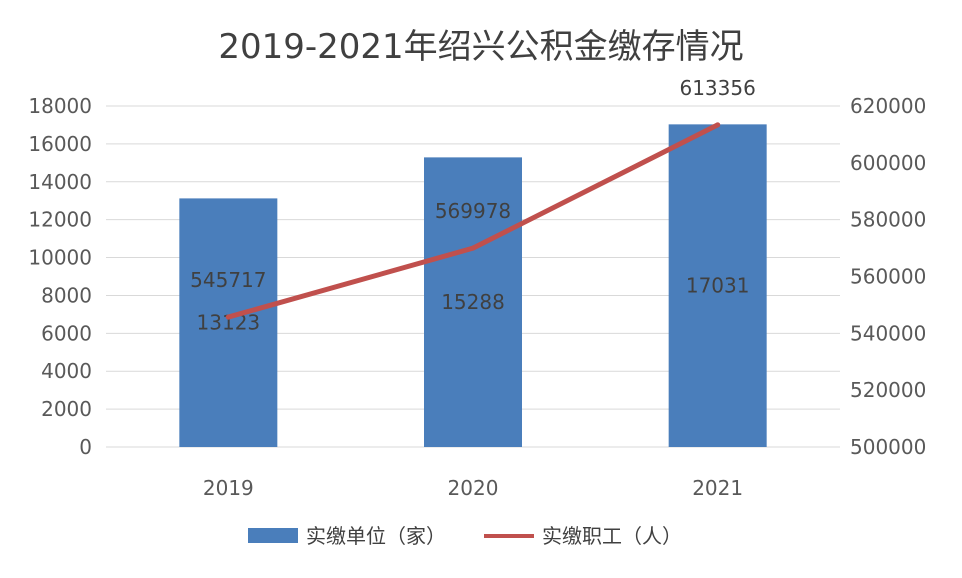 The image size is (962, 578). I want to click on y-right-tick-label: 620000, so click(888, 106).